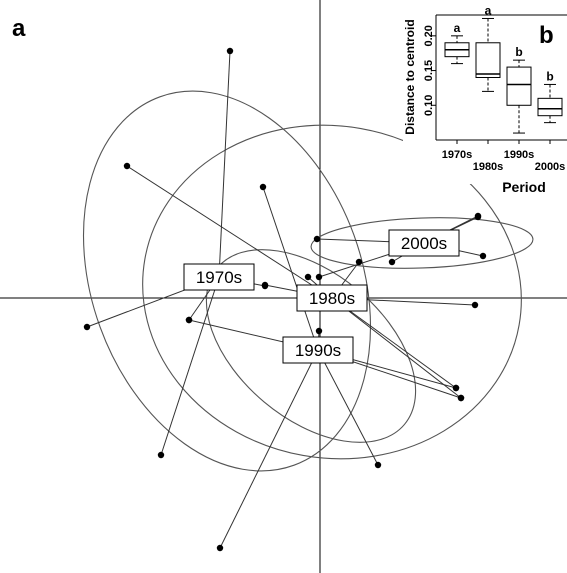 The height and width of the screenshot is (573, 567). I want to click on group-labels: 1970s 1980s 1990s 2000s, so click(321, 296).